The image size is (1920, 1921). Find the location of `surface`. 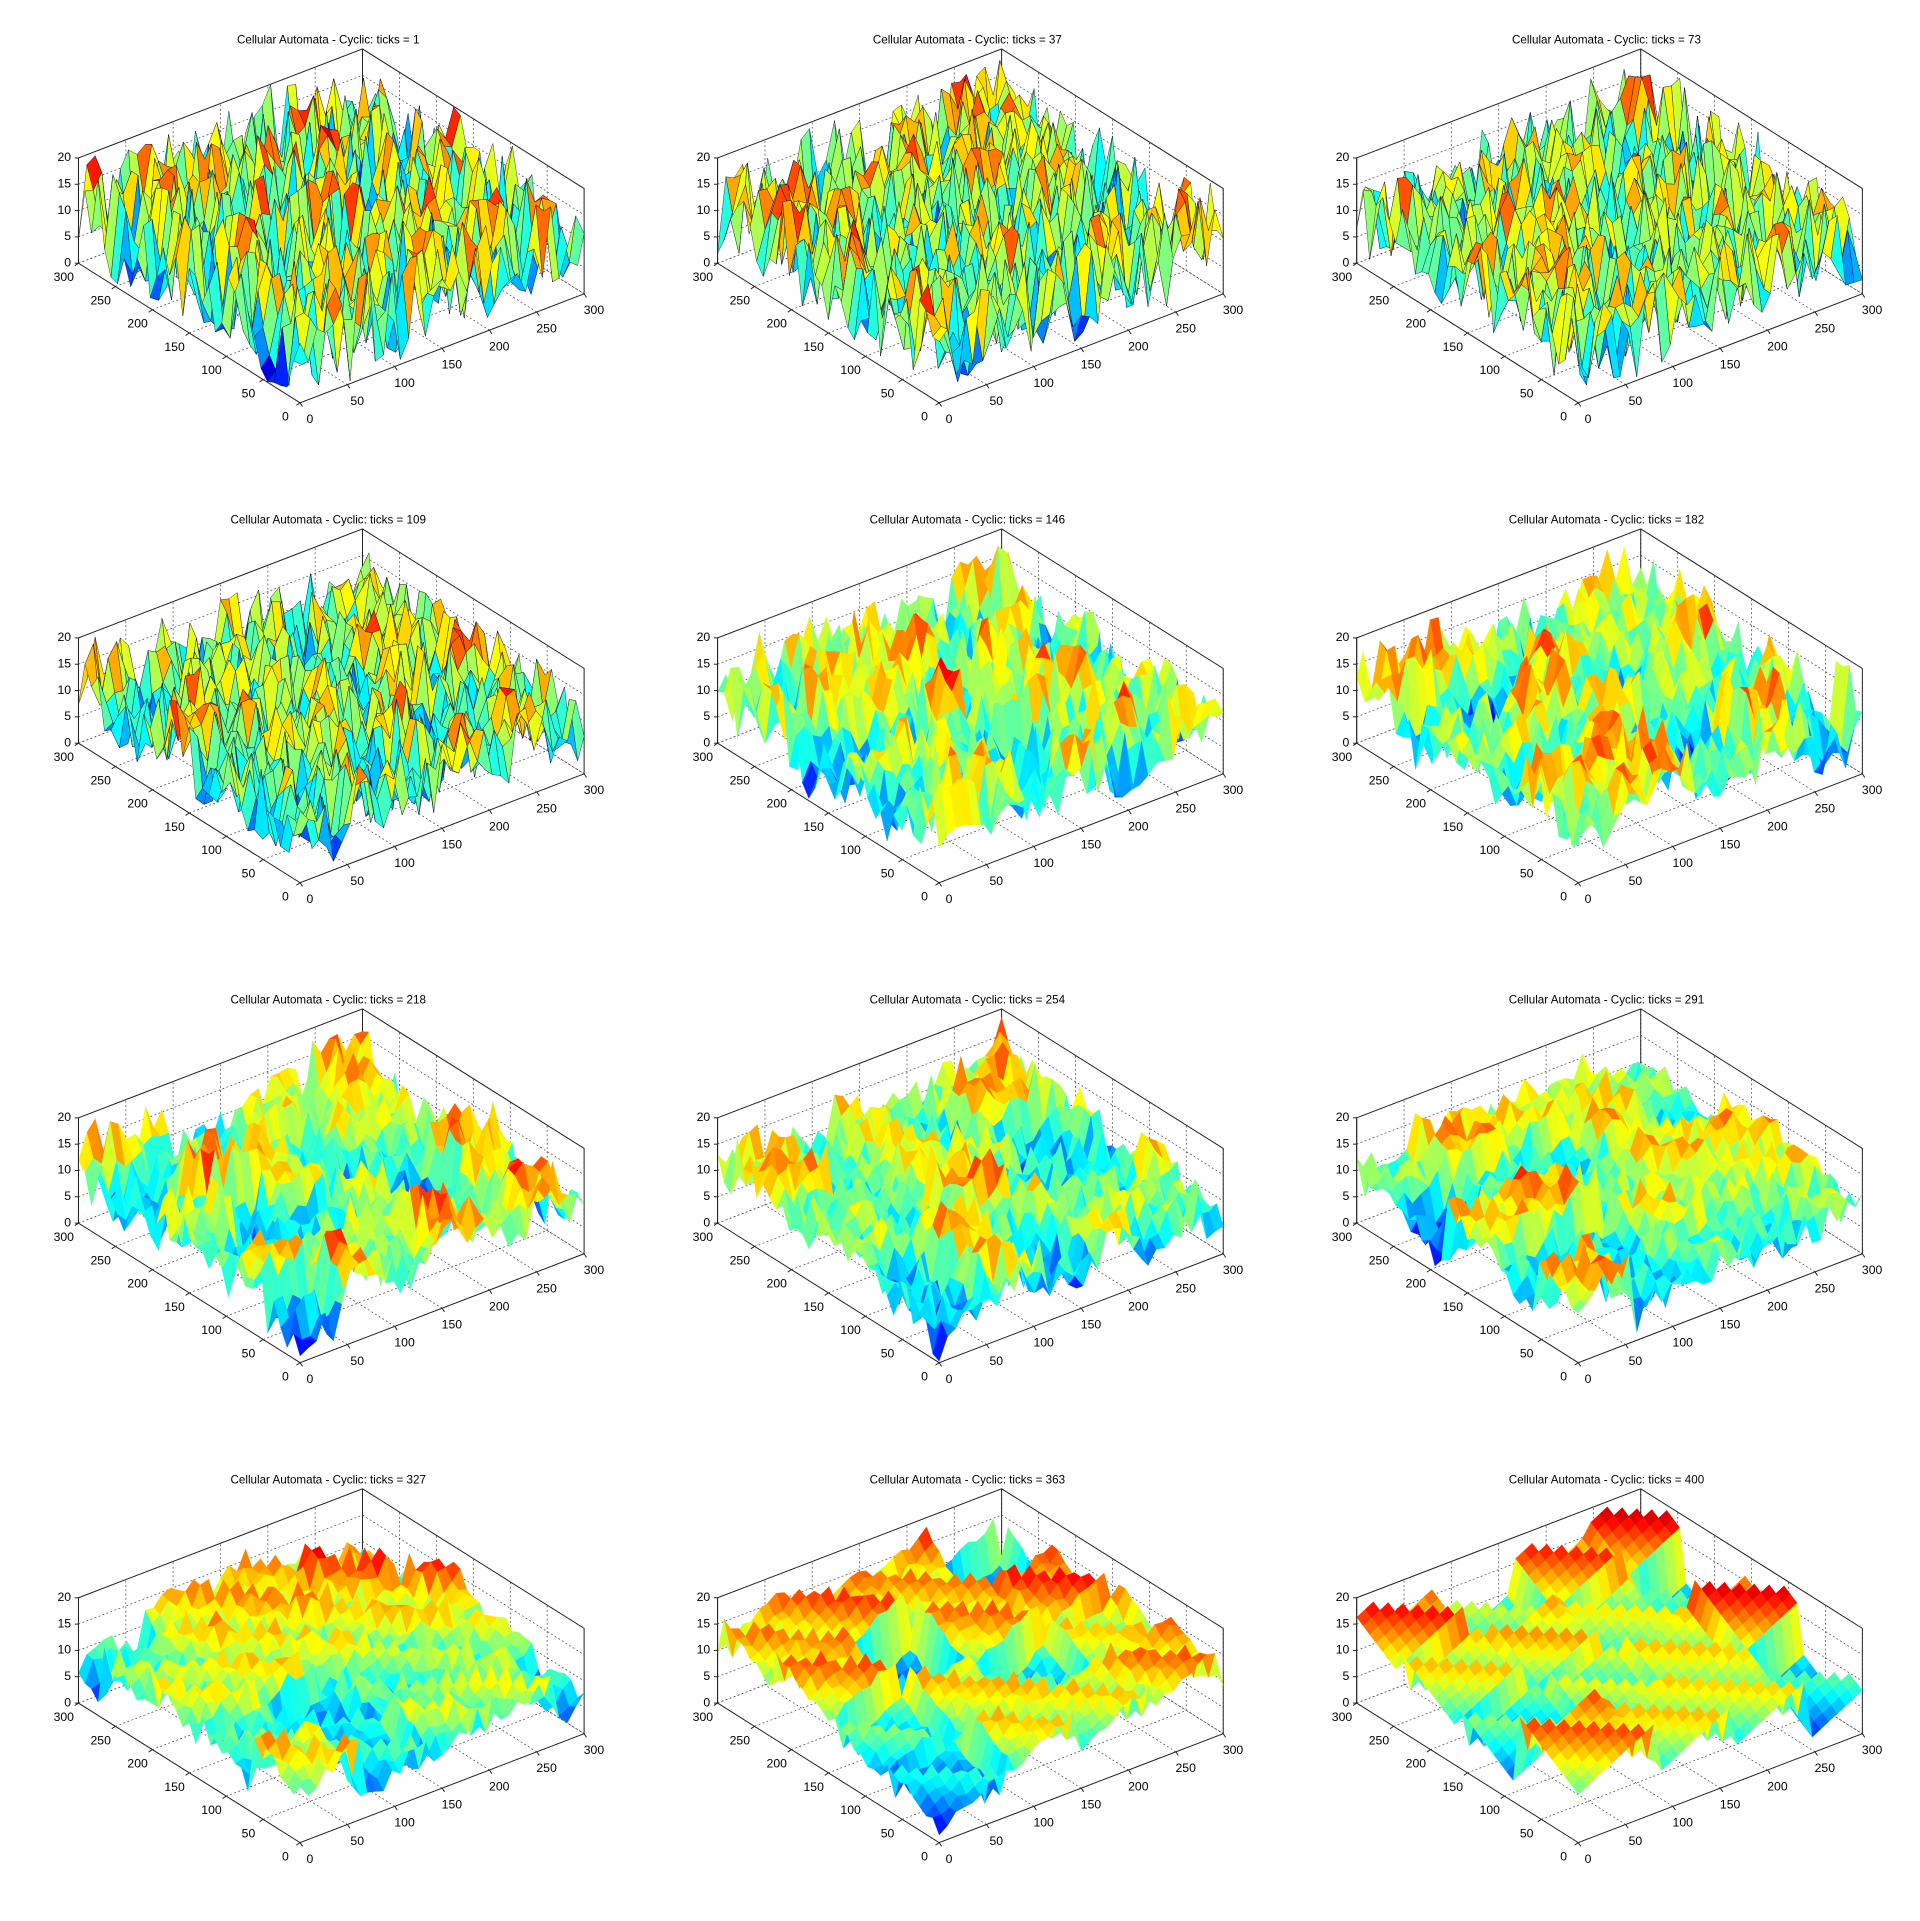

surface is located at coordinates (331, 233).